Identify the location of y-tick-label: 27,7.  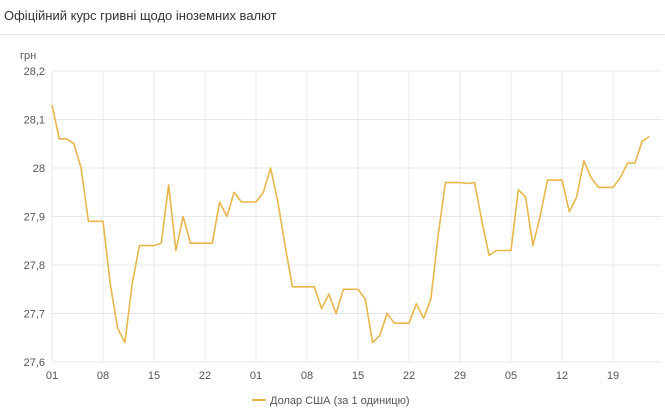
(34, 315).